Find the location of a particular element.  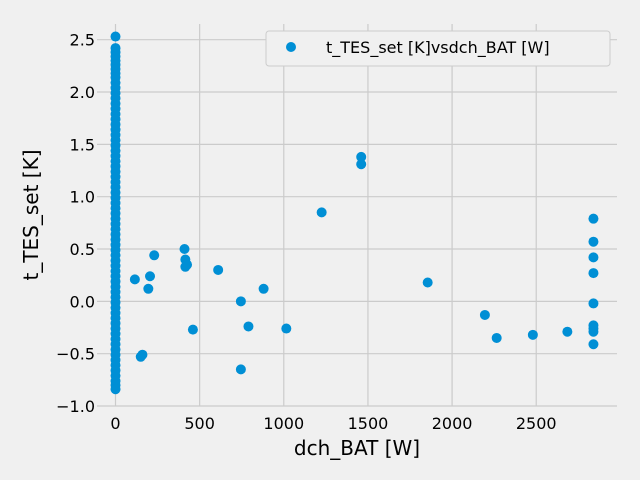

y-tick-label: 2.5 is located at coordinates (82, 40).